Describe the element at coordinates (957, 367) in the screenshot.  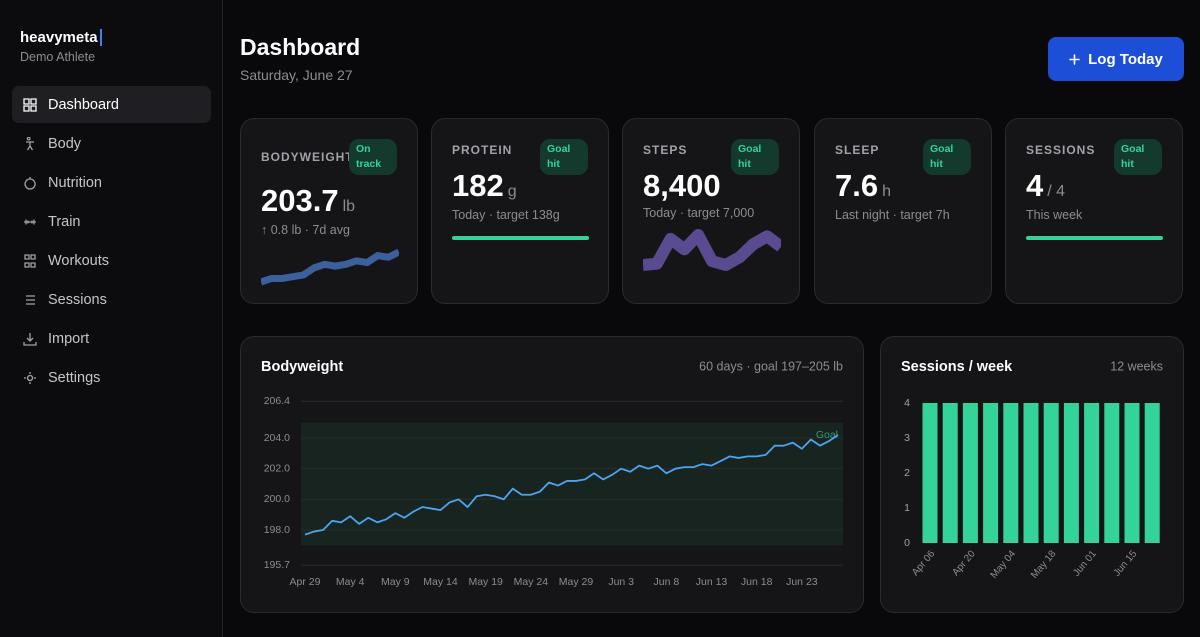
I see `chart-title: Sessions / week` at that location.